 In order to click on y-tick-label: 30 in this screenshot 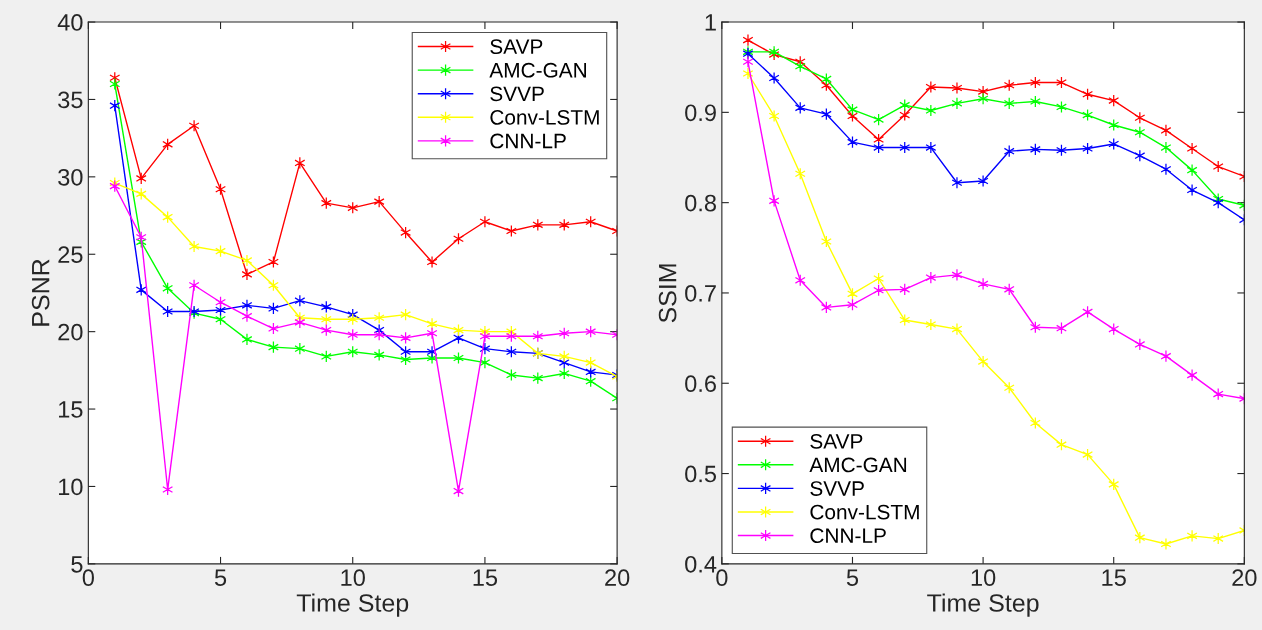, I will do `click(70, 177)`.